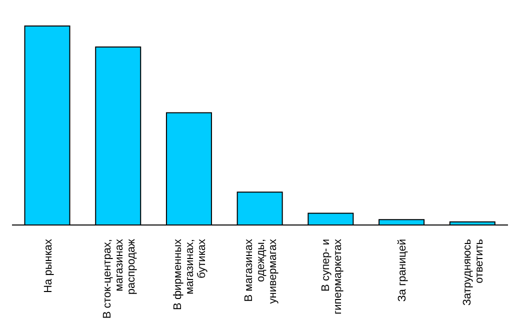 The image size is (523, 327). What do you see at coordinates (119, 278) in the screenshot?
I see `x-tick-label: В сток-центрах, магазинах распродаж` at bounding box center [119, 278].